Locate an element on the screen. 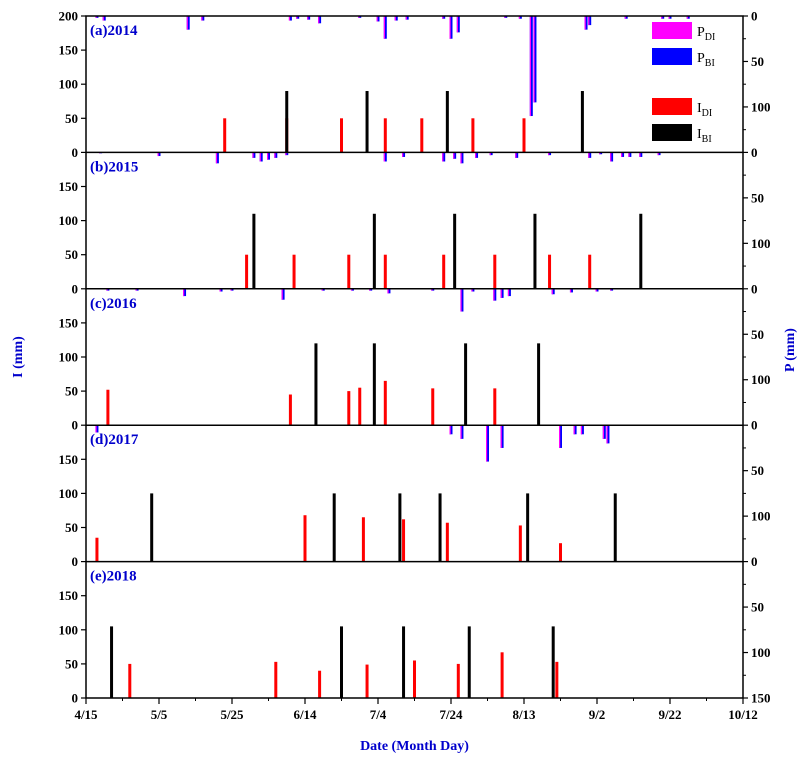 This screenshot has width=803, height=758. x-axis-title: Date (Month Day) is located at coordinates (414, 746).